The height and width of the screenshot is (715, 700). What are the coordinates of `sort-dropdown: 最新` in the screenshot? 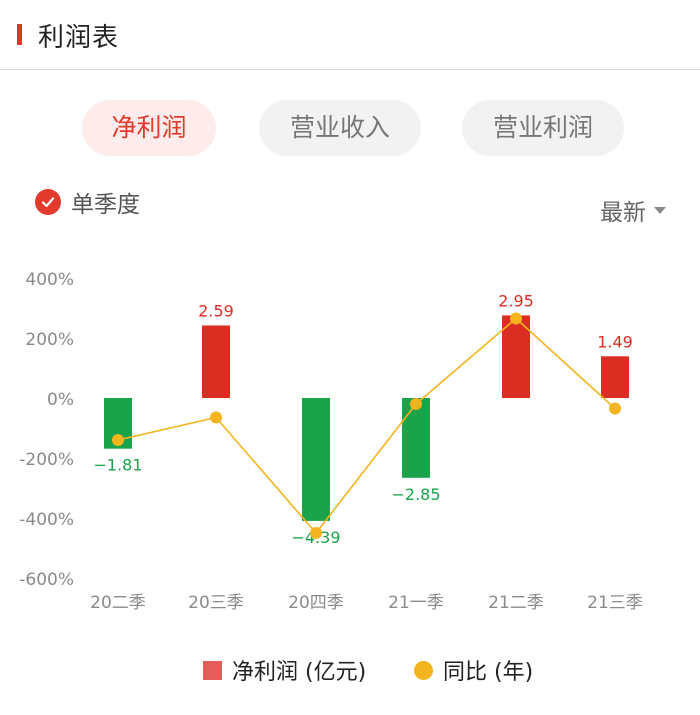 It's located at (633, 210).